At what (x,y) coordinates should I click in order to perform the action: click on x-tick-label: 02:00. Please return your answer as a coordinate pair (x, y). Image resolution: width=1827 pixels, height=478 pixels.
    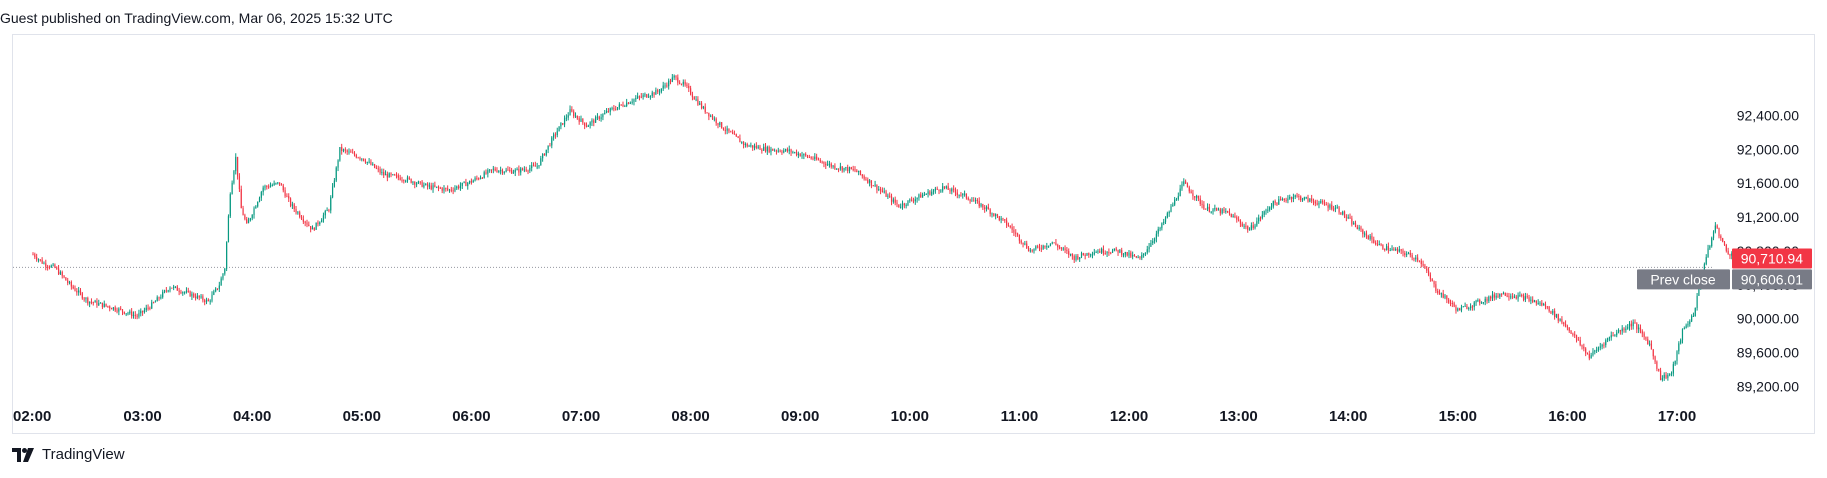
    Looking at the image, I should click on (32, 416).